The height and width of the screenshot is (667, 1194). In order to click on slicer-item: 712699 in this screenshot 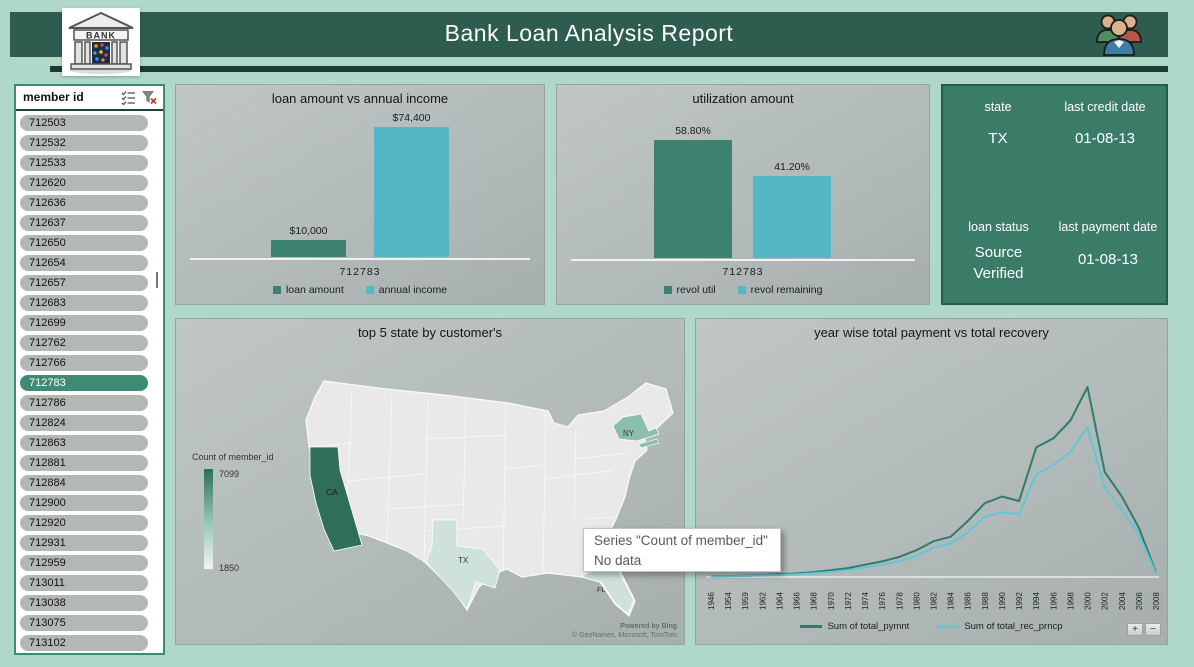, I will do `click(84, 323)`.